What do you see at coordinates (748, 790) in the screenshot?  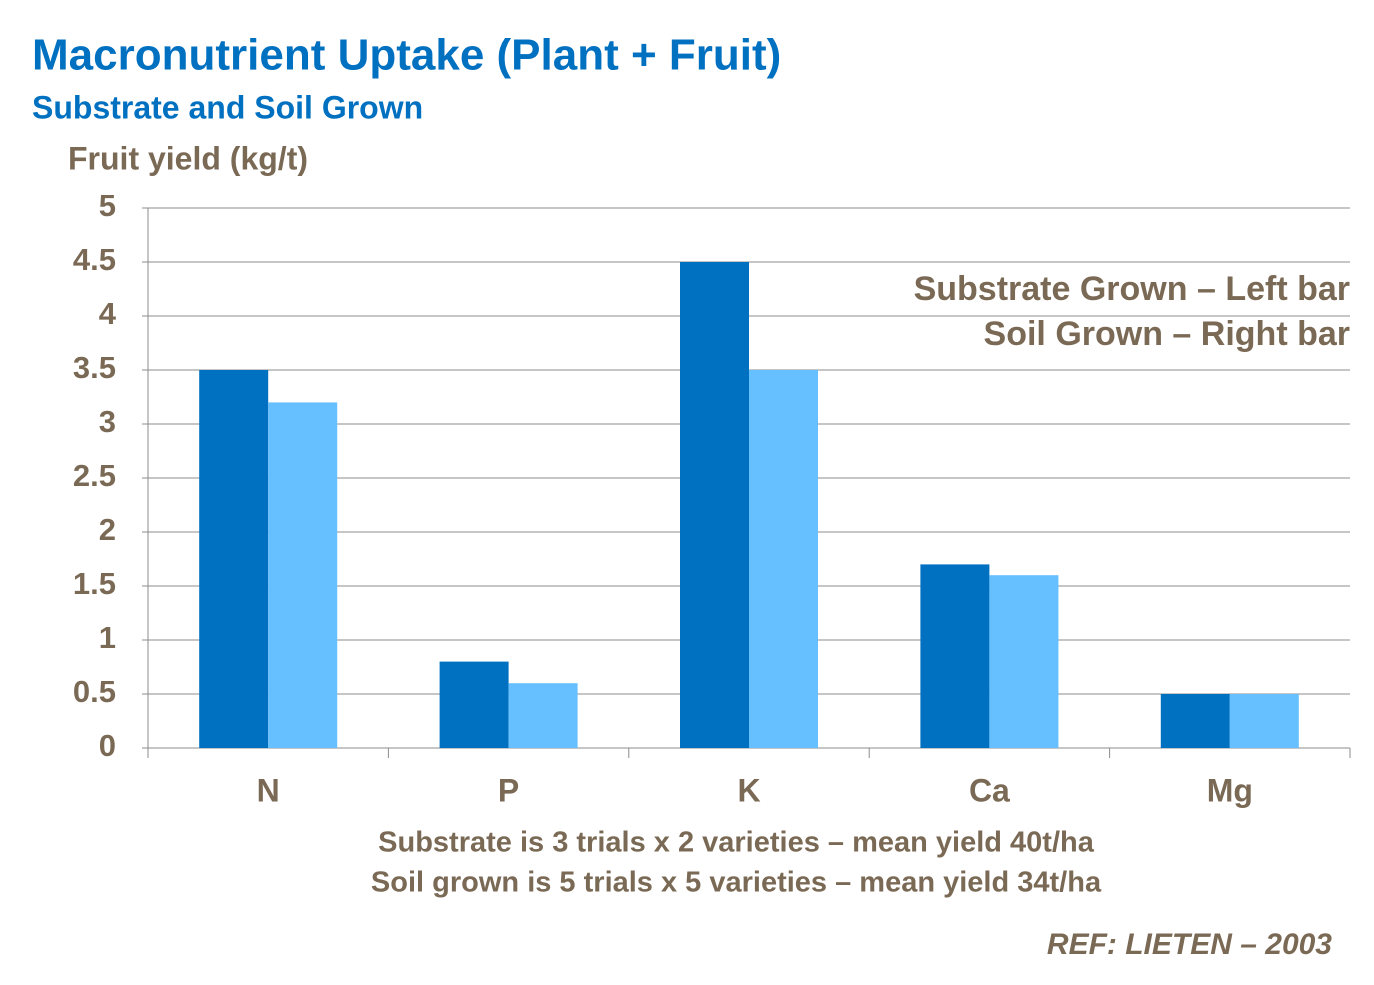 I see `x-tick-label: K` at bounding box center [748, 790].